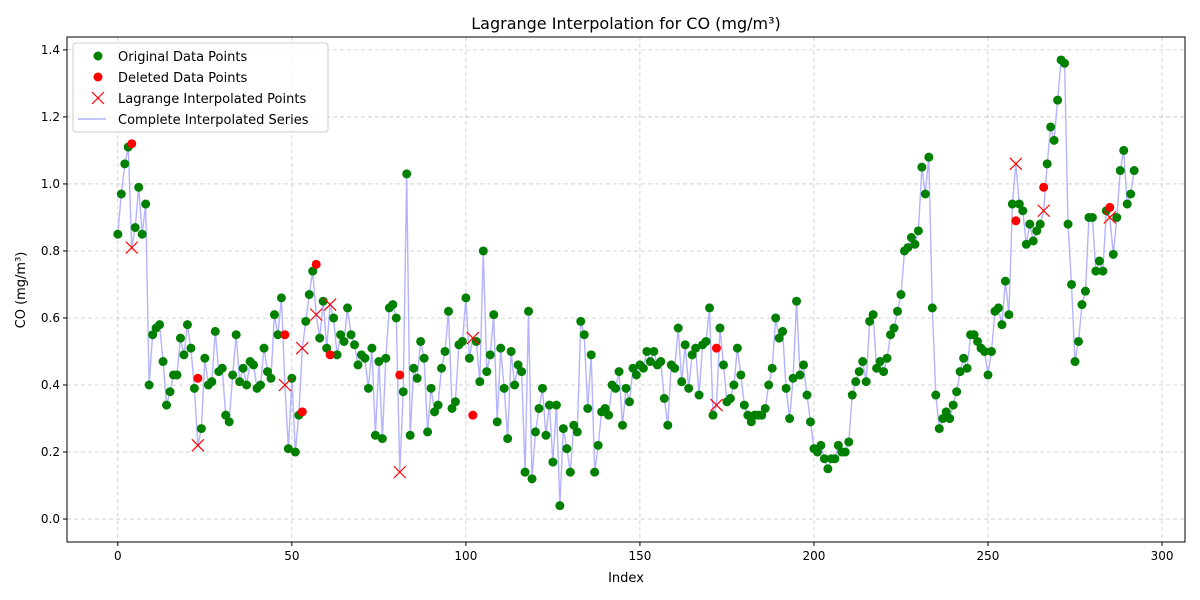  What do you see at coordinates (814, 556) in the screenshot?
I see `x-tick-label: 200` at bounding box center [814, 556].